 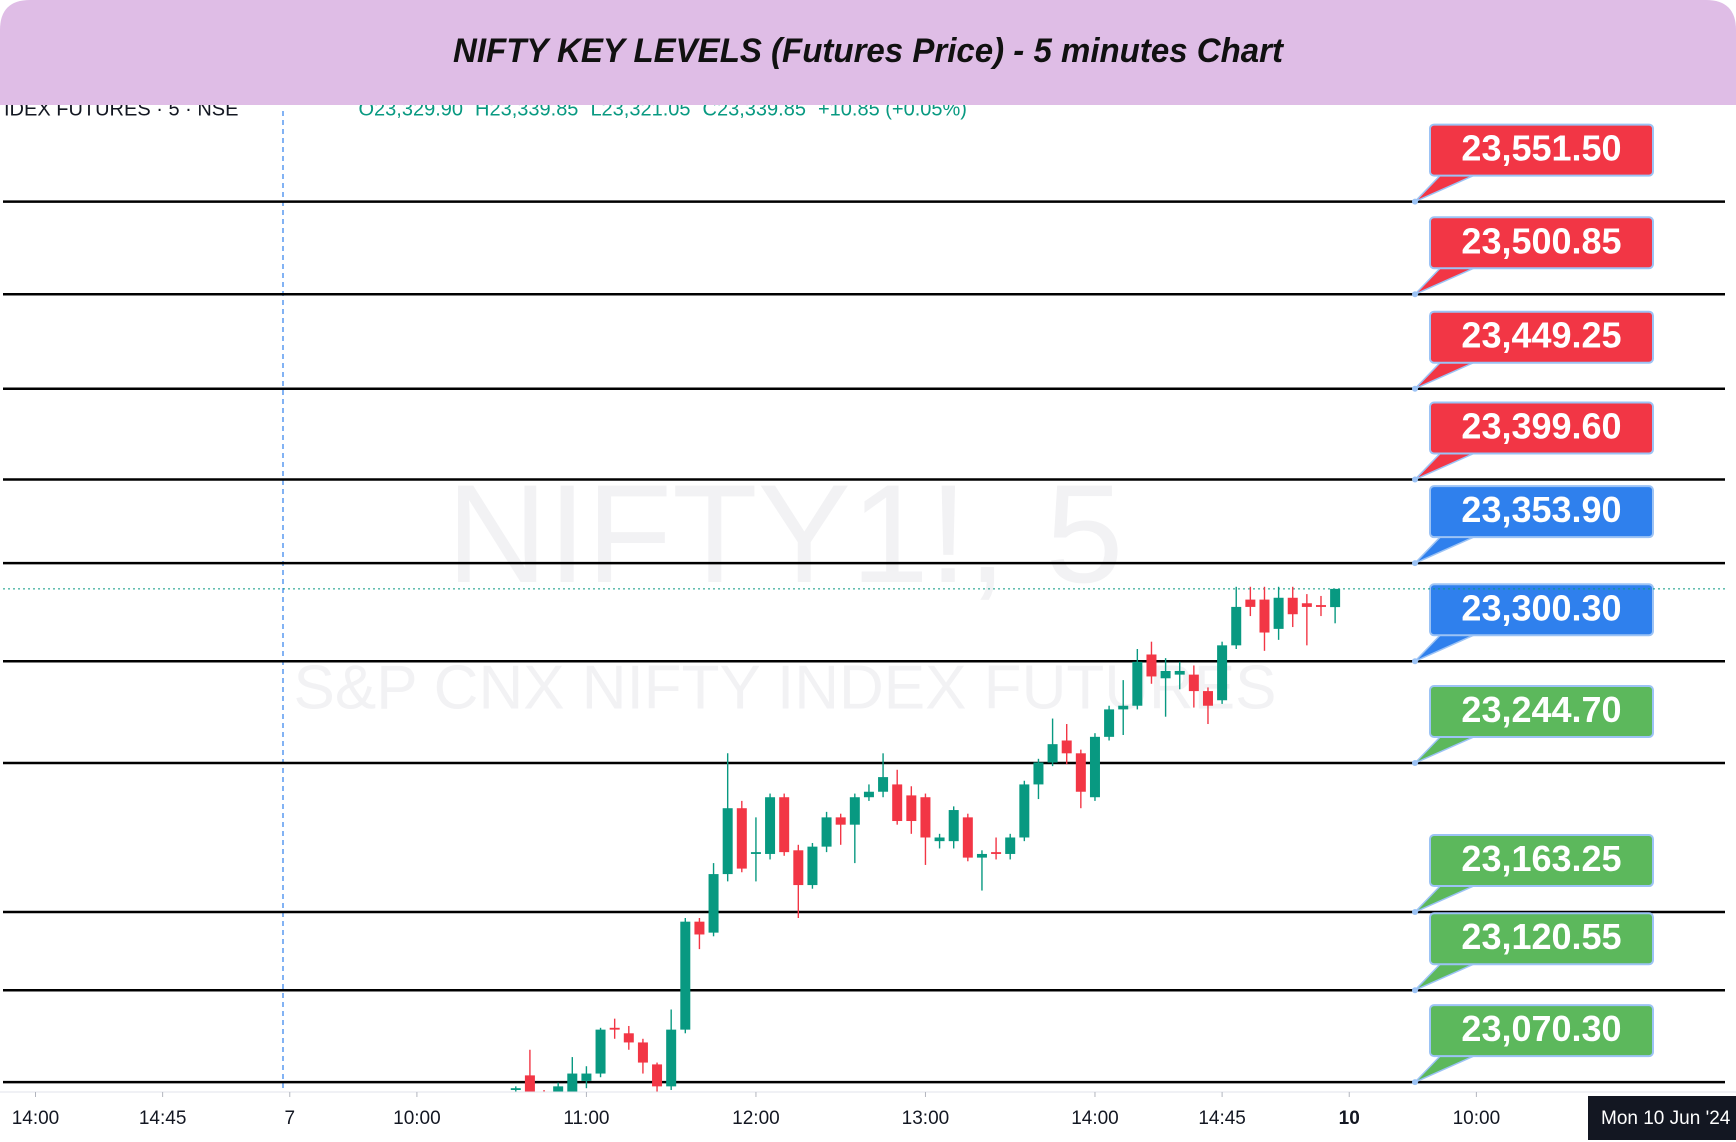 I want to click on watermark-symbol: NIFTY1!, 5, so click(x=785, y=533).